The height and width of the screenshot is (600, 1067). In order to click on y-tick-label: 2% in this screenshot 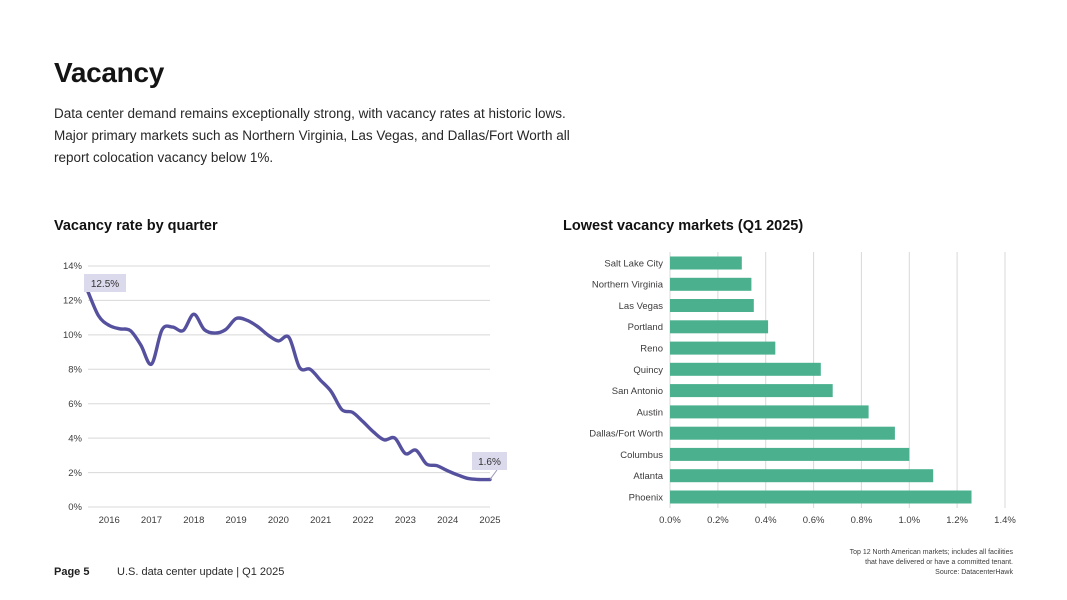, I will do `click(75, 473)`.